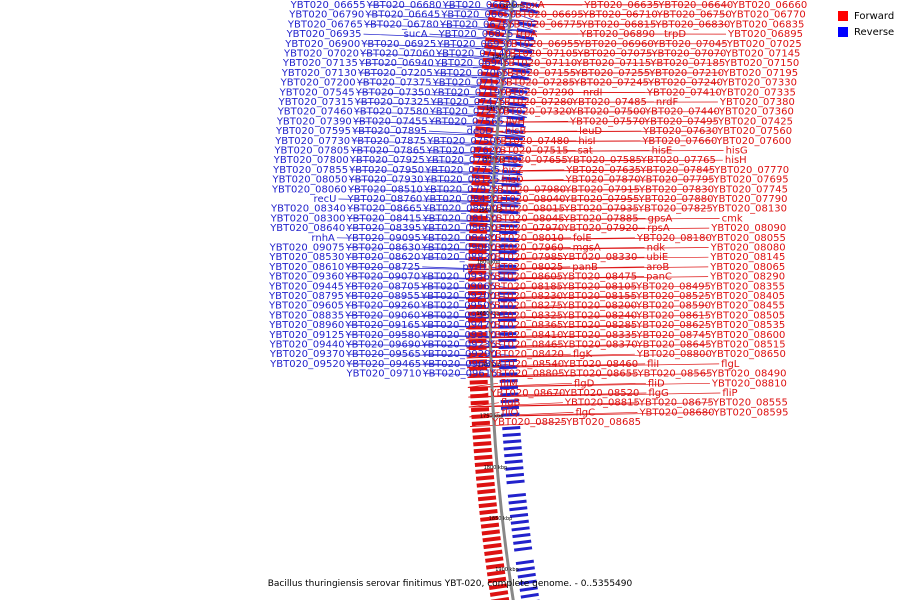 Image resolution: width=900 pixels, height=600 pixels. What do you see at coordinates (676, 412) in the screenshot?
I see `forward-gene-label: YBT020_08680` at bounding box center [676, 412].